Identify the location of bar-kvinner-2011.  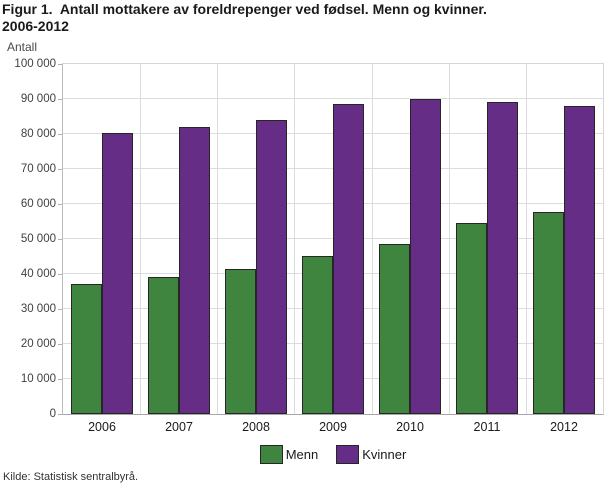
(502, 258).